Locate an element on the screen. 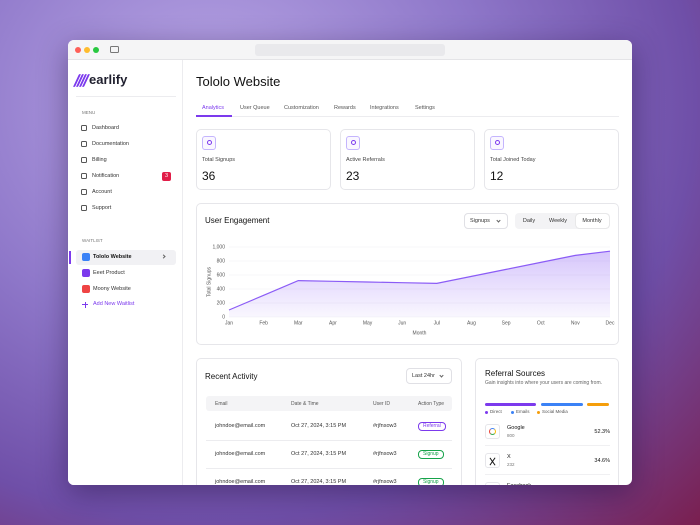  selected-waitlist is located at coordinates (126, 257).